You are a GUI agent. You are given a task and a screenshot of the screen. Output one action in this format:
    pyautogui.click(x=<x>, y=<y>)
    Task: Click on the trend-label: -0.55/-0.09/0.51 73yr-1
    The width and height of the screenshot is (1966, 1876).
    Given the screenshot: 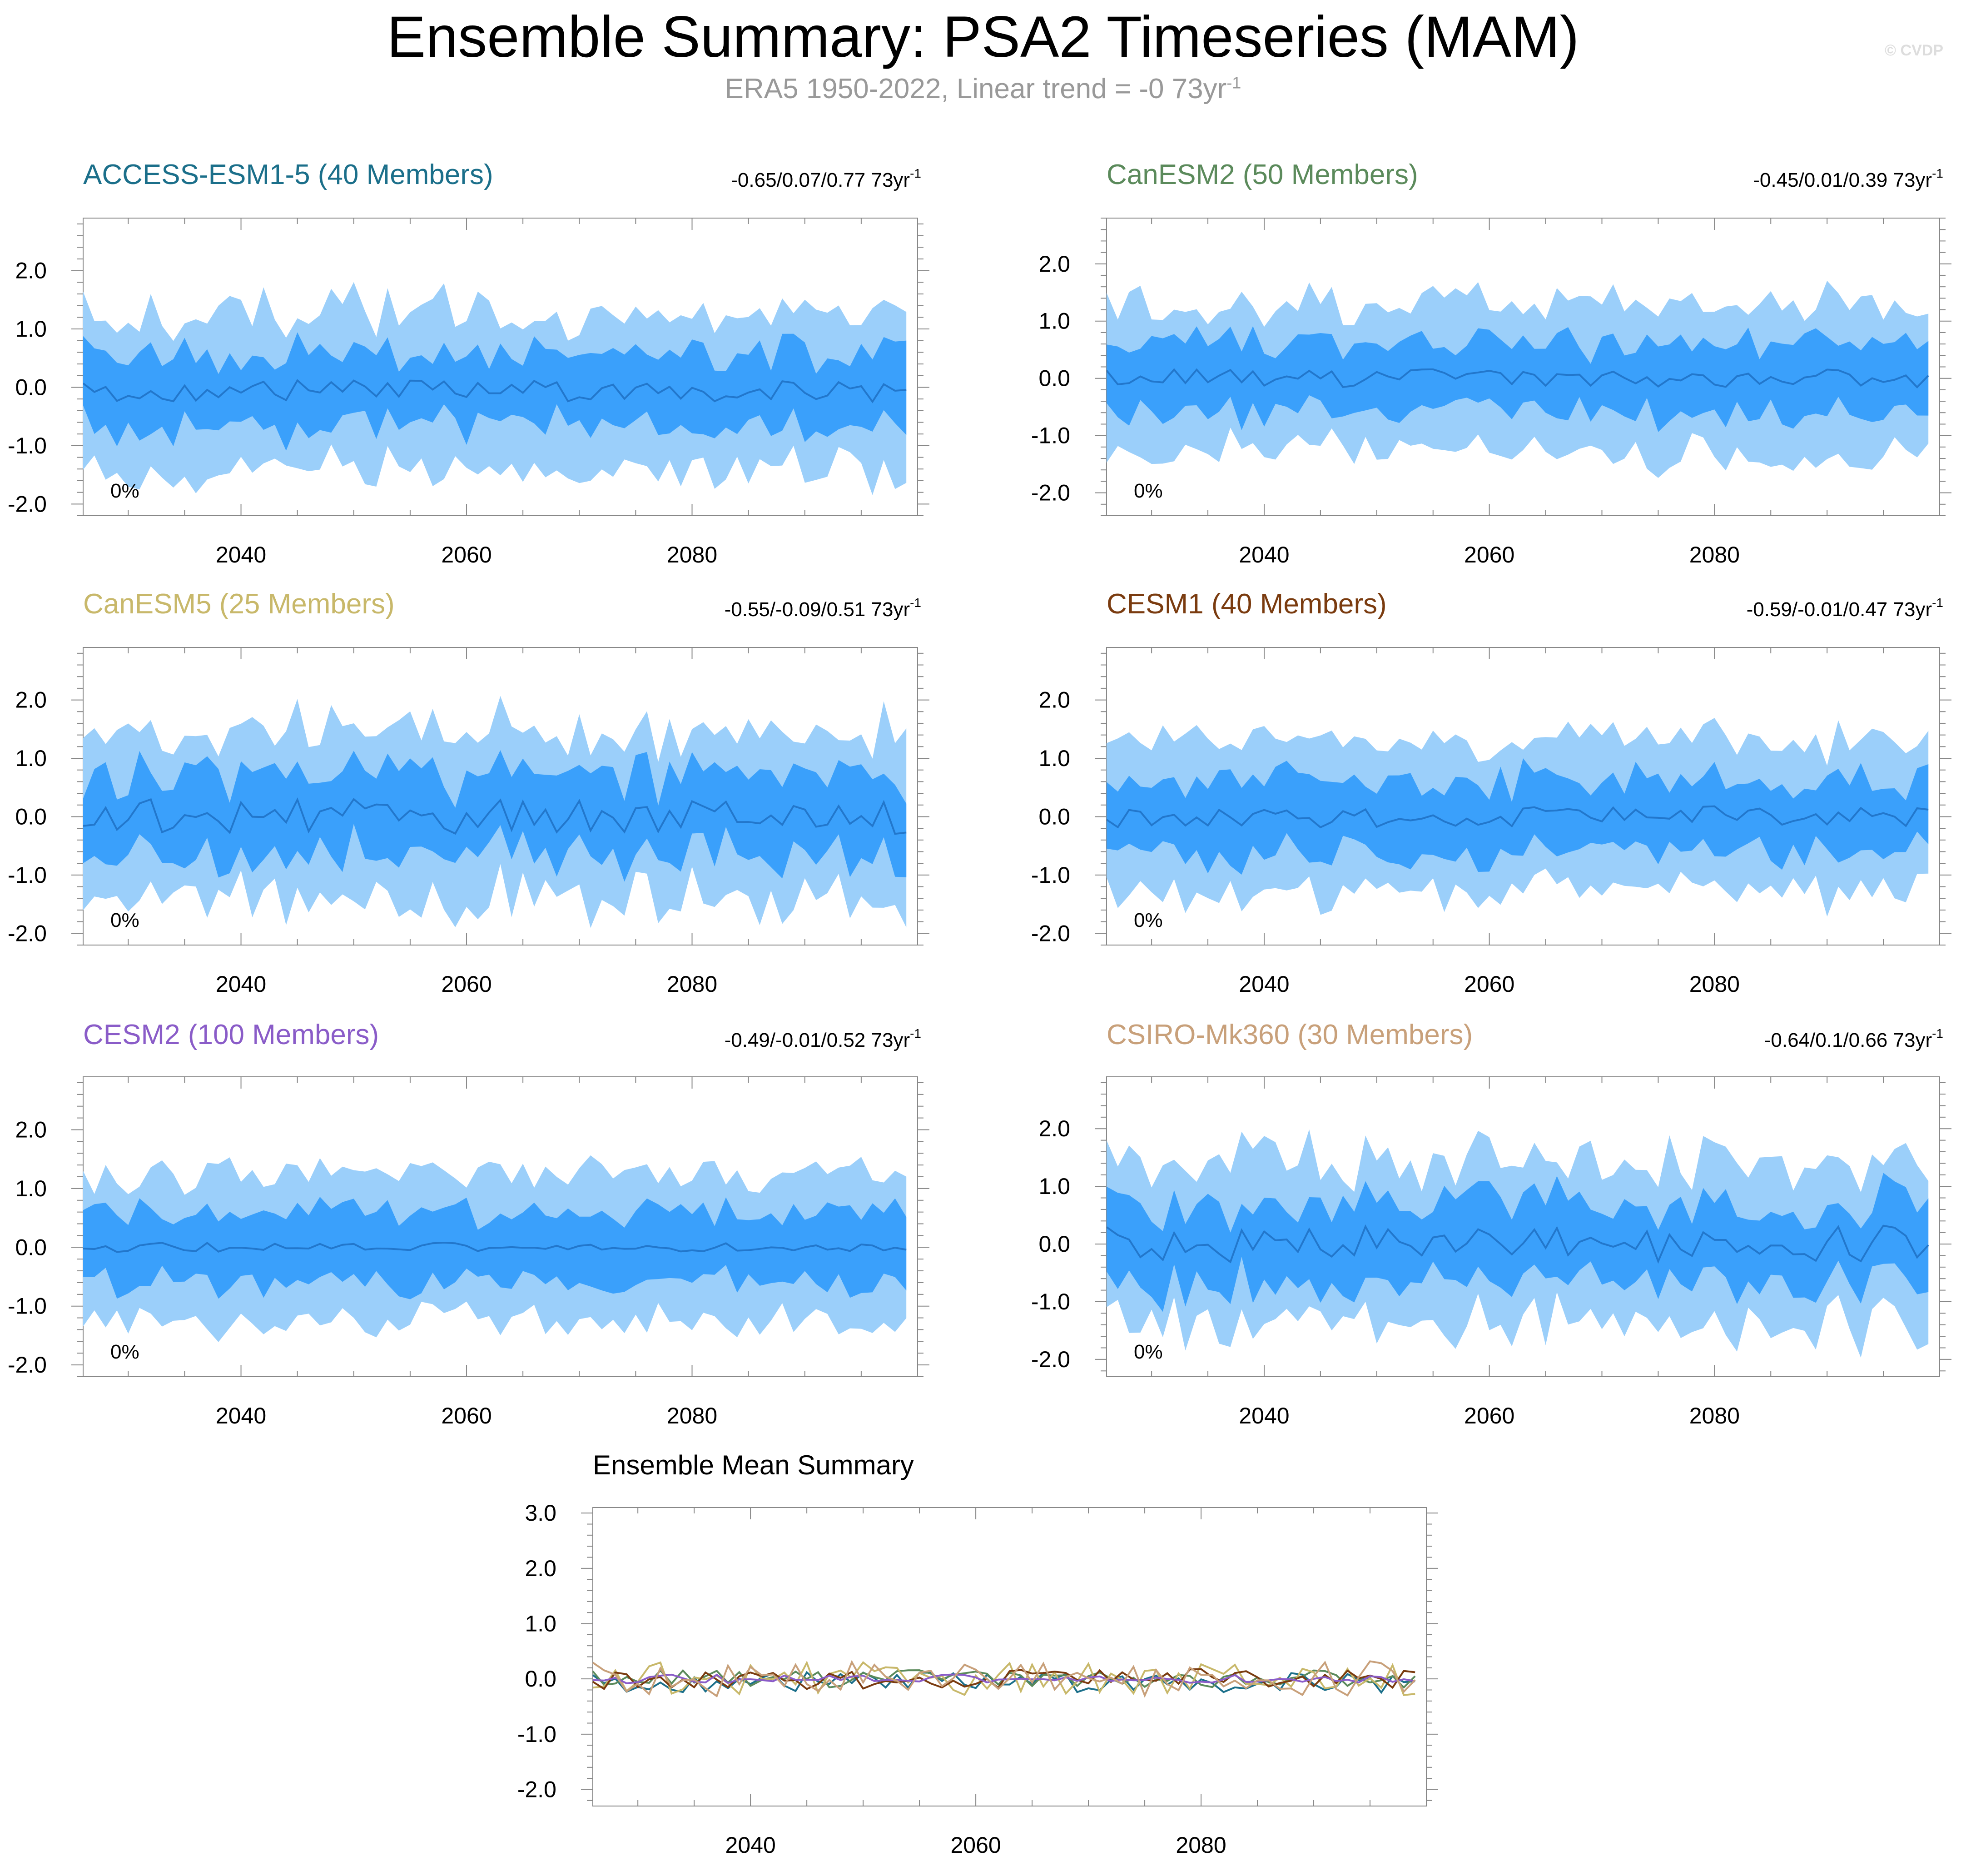 What is the action you would take?
    pyautogui.click(x=823, y=609)
    